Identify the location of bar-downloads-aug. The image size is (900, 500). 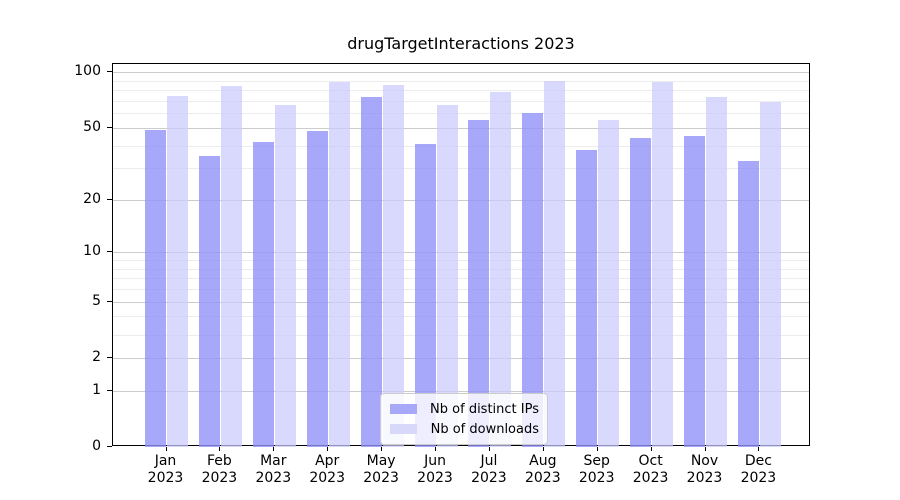
(555, 263).